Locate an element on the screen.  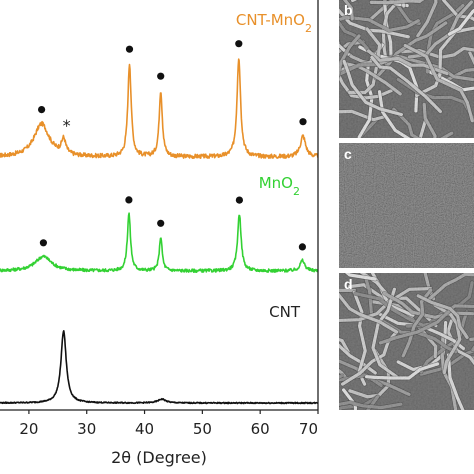
x-tick-label-60: 60 is located at coordinates (260, 429).